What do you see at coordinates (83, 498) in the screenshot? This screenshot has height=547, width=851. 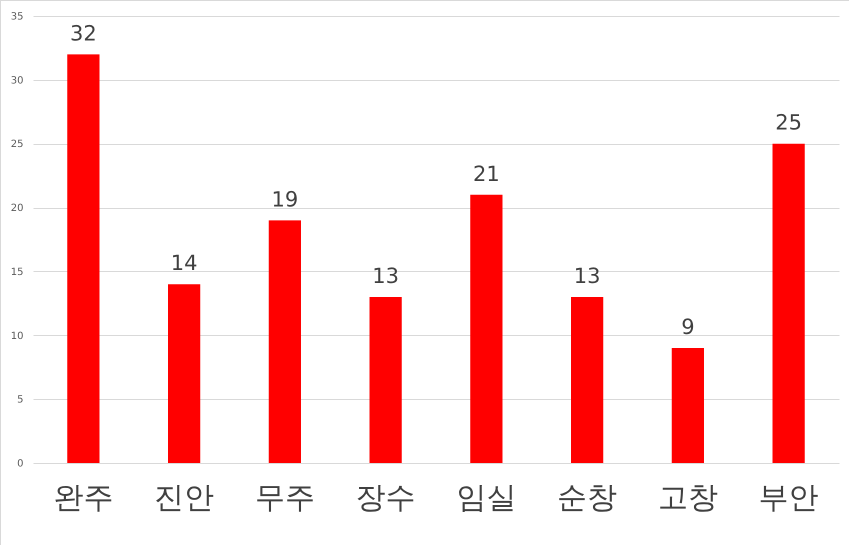 I see `x-tick-label: 완주` at bounding box center [83, 498].